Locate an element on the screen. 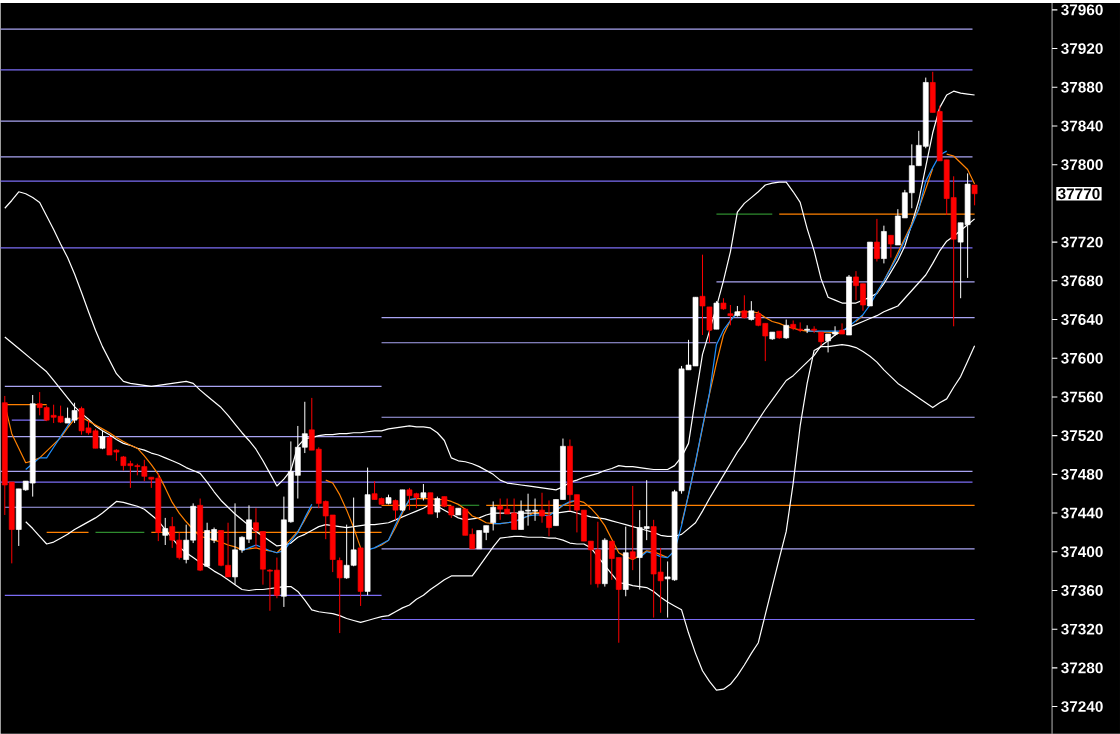  y-tick-label: 37880 is located at coordinates (1082, 87).